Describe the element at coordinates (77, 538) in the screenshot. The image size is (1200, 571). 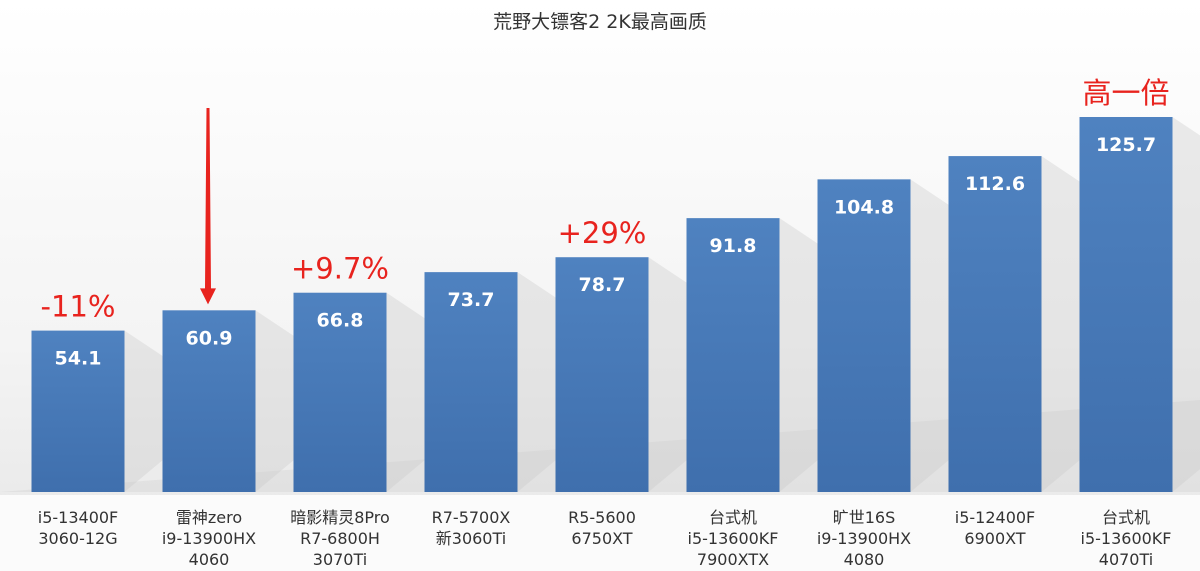
I see `category-label: 3060-12G` at that location.